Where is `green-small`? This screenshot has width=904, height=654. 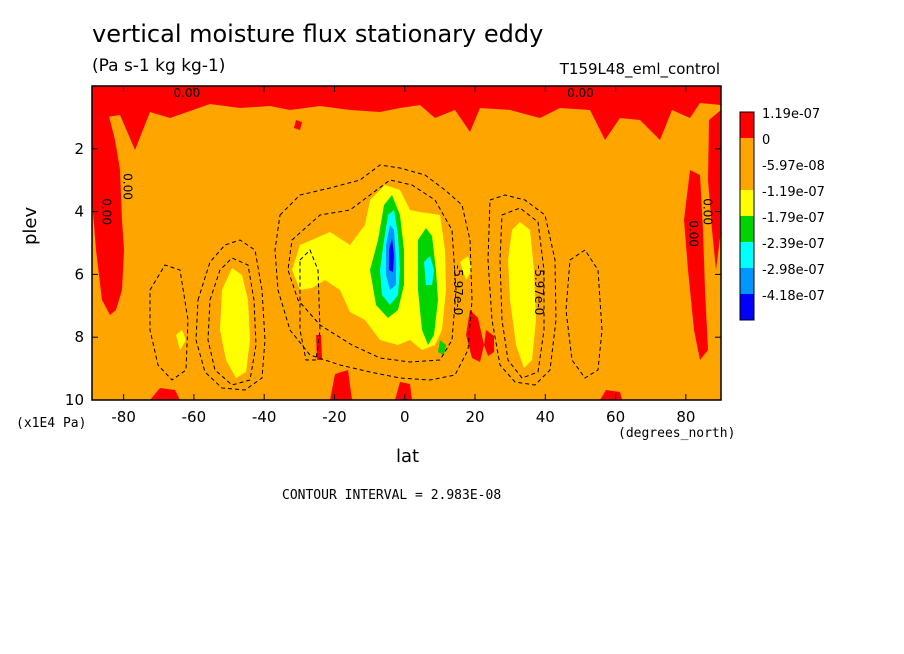
green-small is located at coordinates (442, 347).